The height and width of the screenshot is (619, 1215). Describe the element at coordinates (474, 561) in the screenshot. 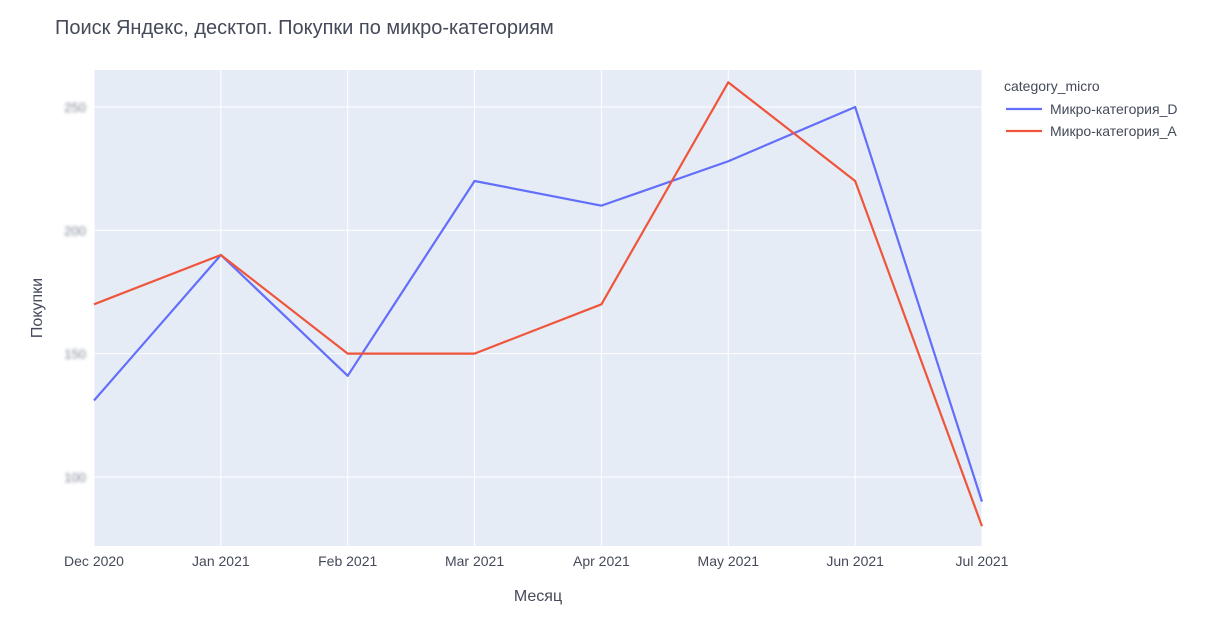

I see `x-tick-label: Mar 2021` at that location.